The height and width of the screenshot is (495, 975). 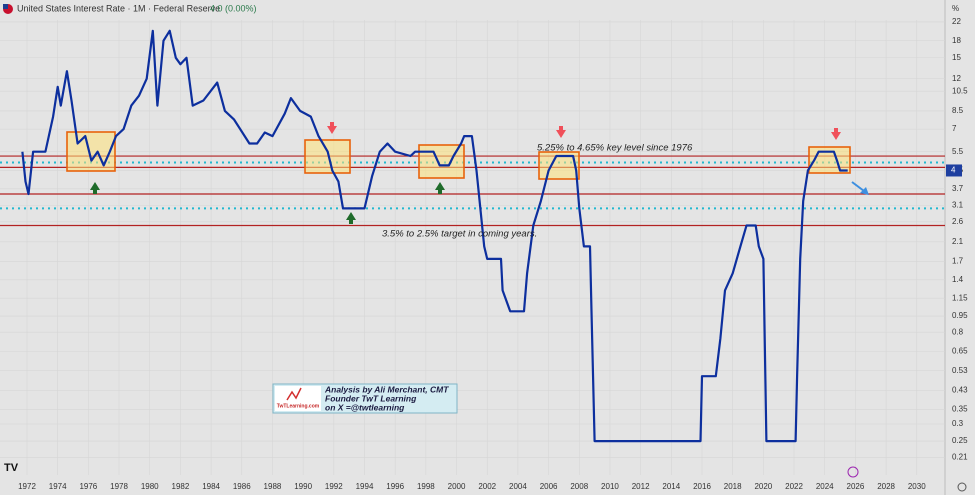 What do you see at coordinates (371, 398) in the screenshot?
I see `info-text: Founder TwT Learning` at bounding box center [371, 398].